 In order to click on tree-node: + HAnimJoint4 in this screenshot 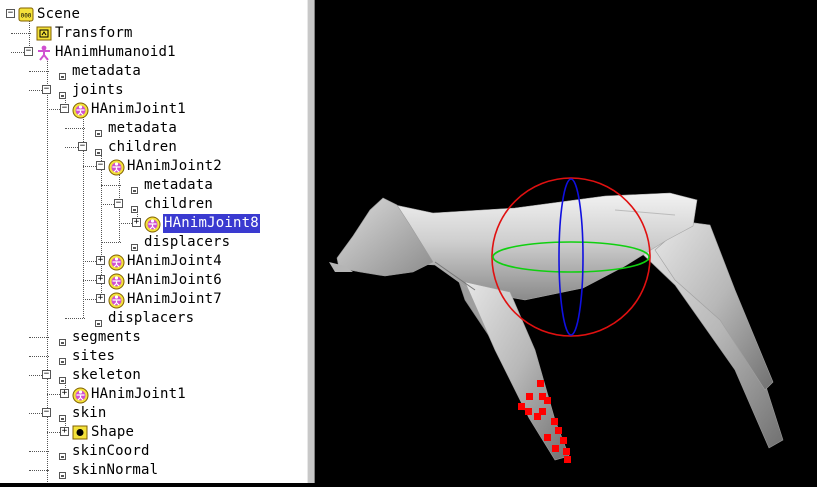, I will do `click(153, 261)`.